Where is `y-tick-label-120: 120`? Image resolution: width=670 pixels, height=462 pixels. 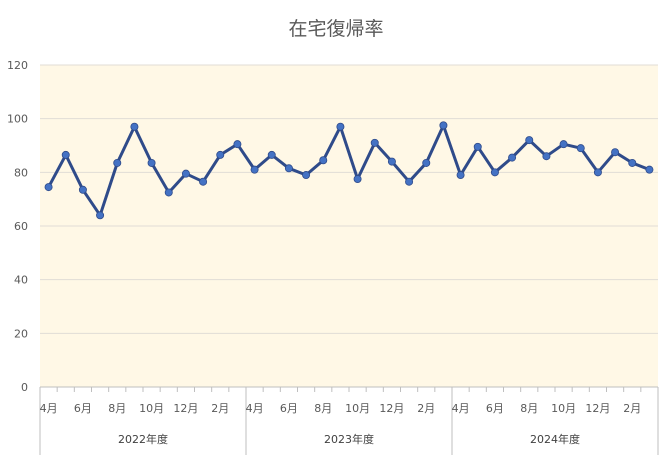 y-tick-label-120: 120 is located at coordinates (17, 65).